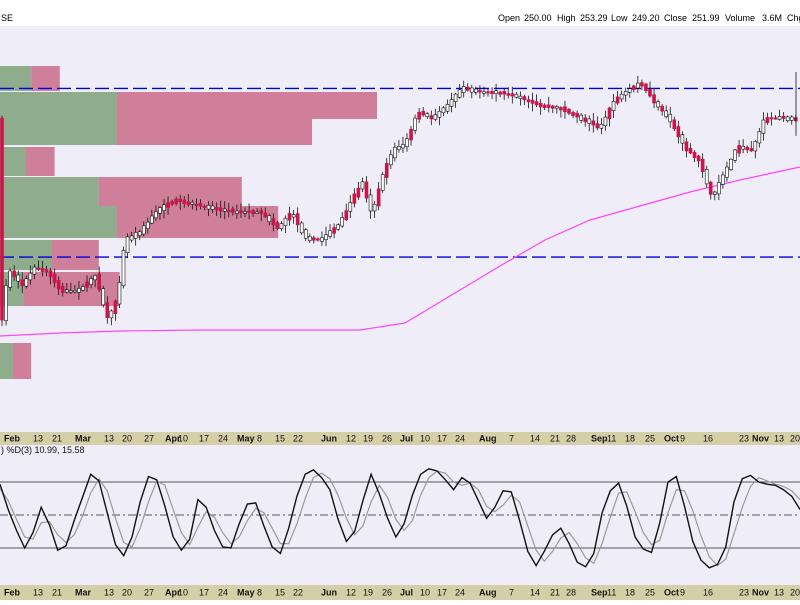  What do you see at coordinates (488, 593) in the screenshot?
I see `bottom-date-axis-label: Aug` at bounding box center [488, 593].